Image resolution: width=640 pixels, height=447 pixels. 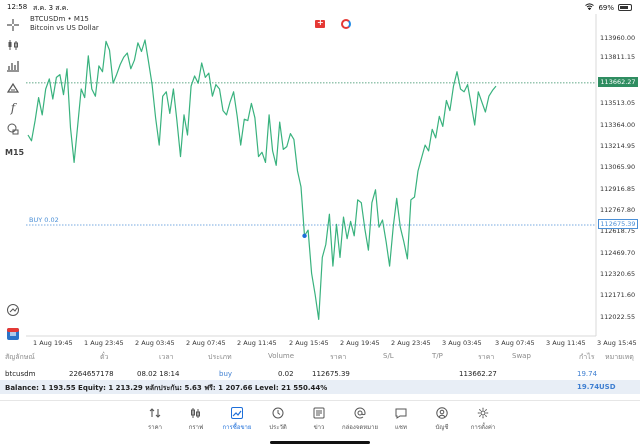 I want to click on indicators-icon, so click(x=13, y=66).